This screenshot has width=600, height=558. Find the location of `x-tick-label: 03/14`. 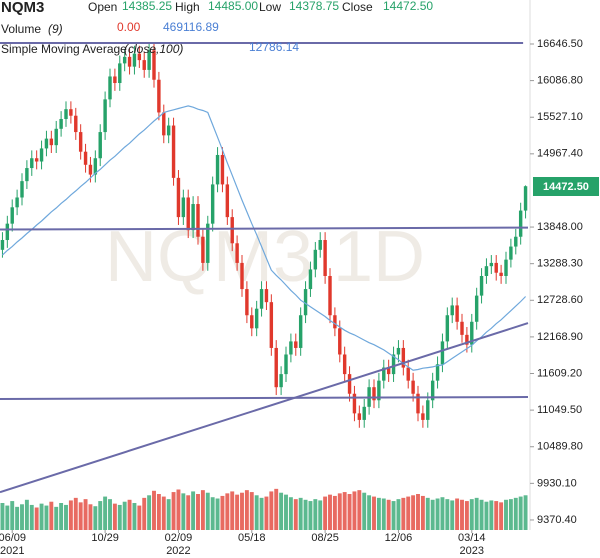

x-tick-label: 03/14 is located at coordinates (472, 538).